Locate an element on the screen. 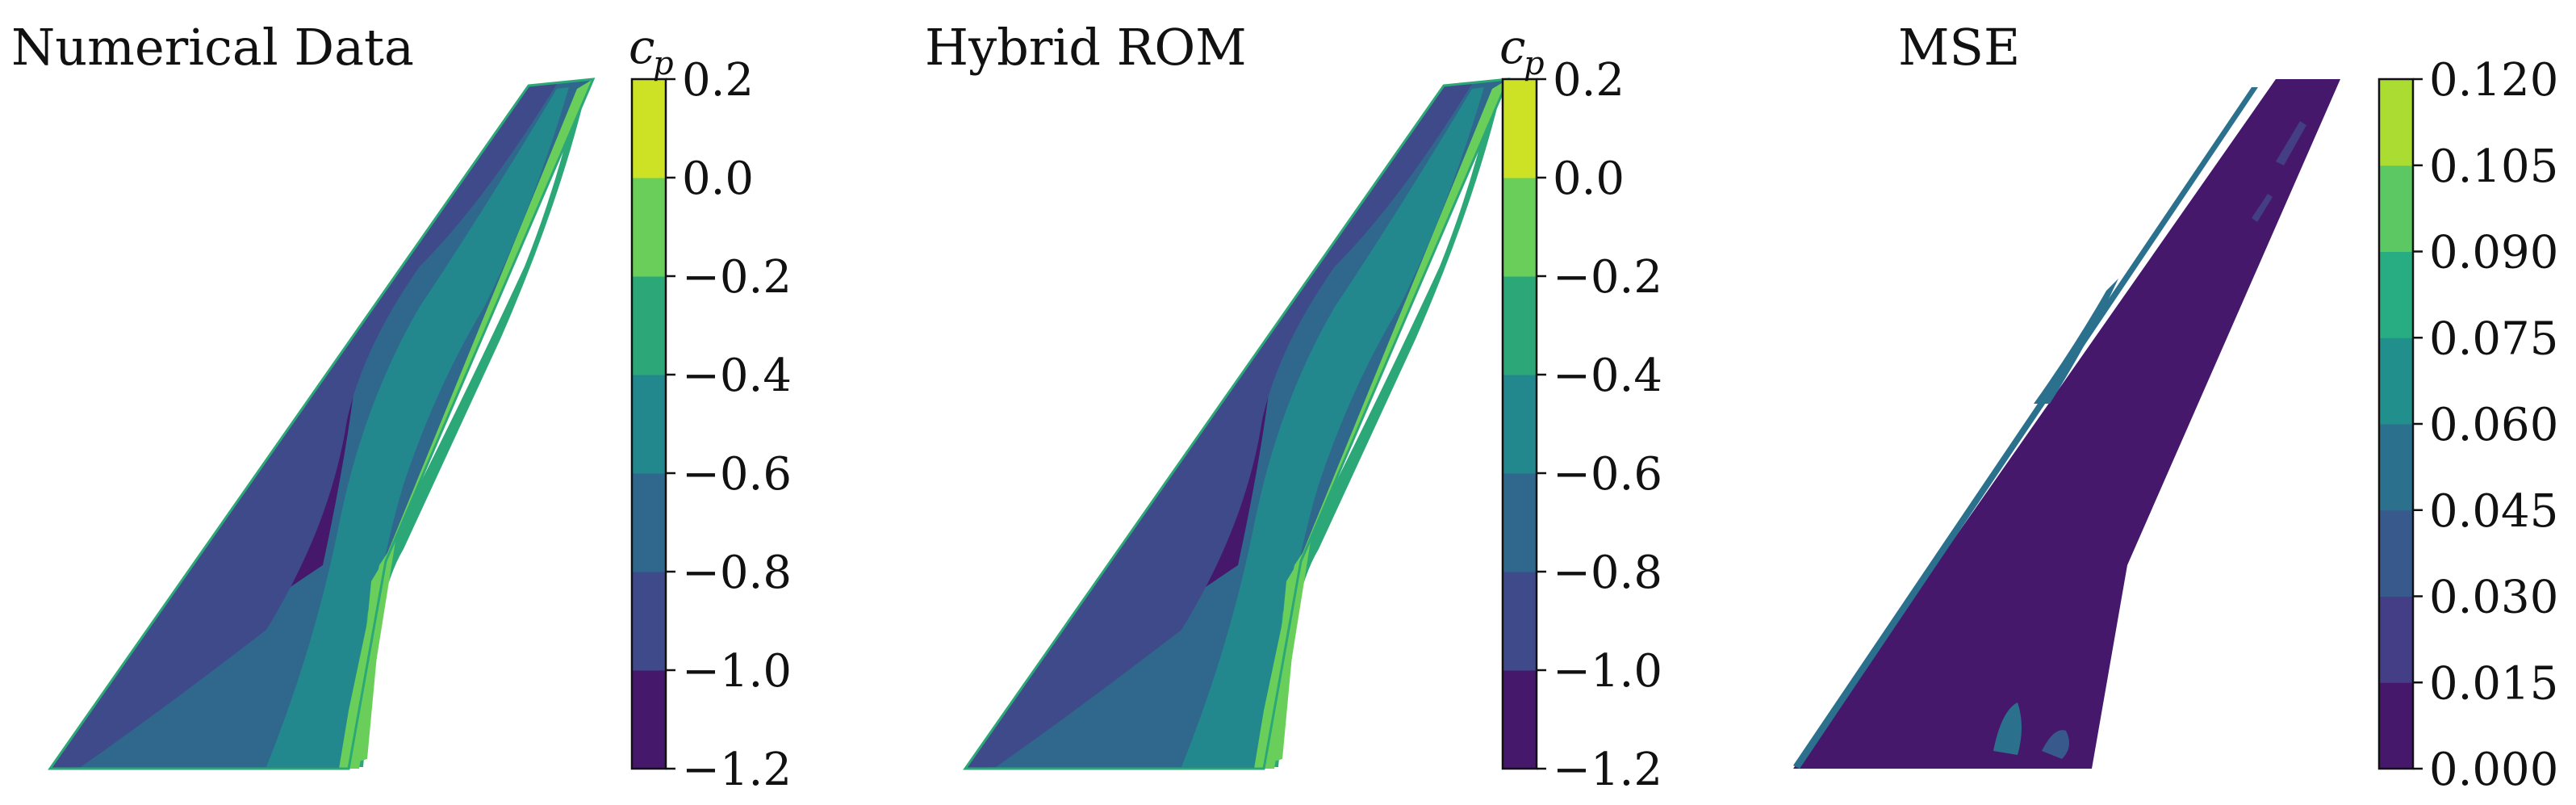 This screenshot has height=805, width=2576. colorbar-tick-label: 0.060 is located at coordinates (2493, 425).